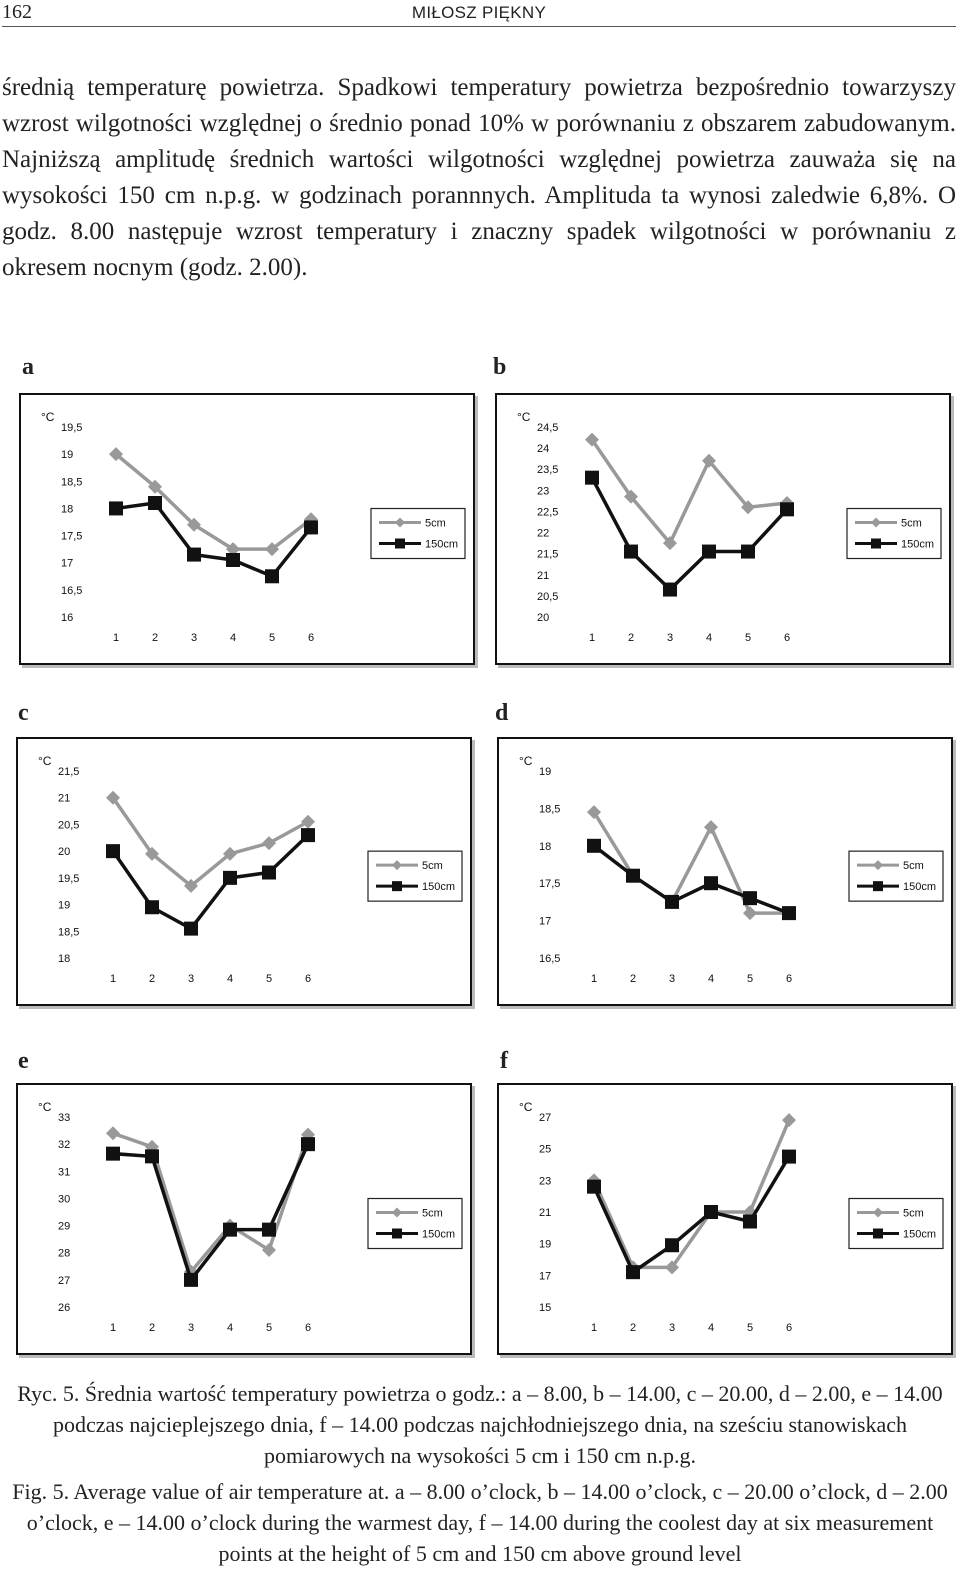 This screenshot has width=960, height=1572. What do you see at coordinates (547, 512) in the screenshot?
I see `y-tick-label: 22,5` at bounding box center [547, 512].